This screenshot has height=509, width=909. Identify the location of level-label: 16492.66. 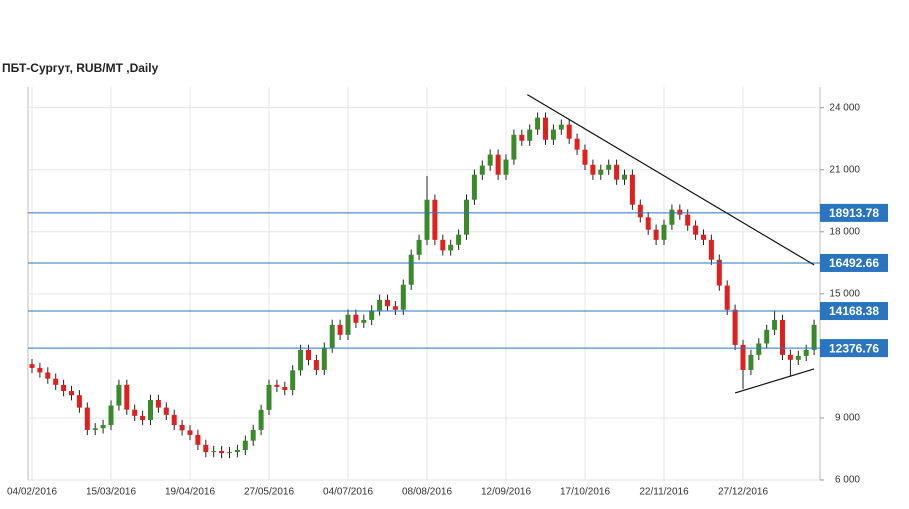
(854, 263).